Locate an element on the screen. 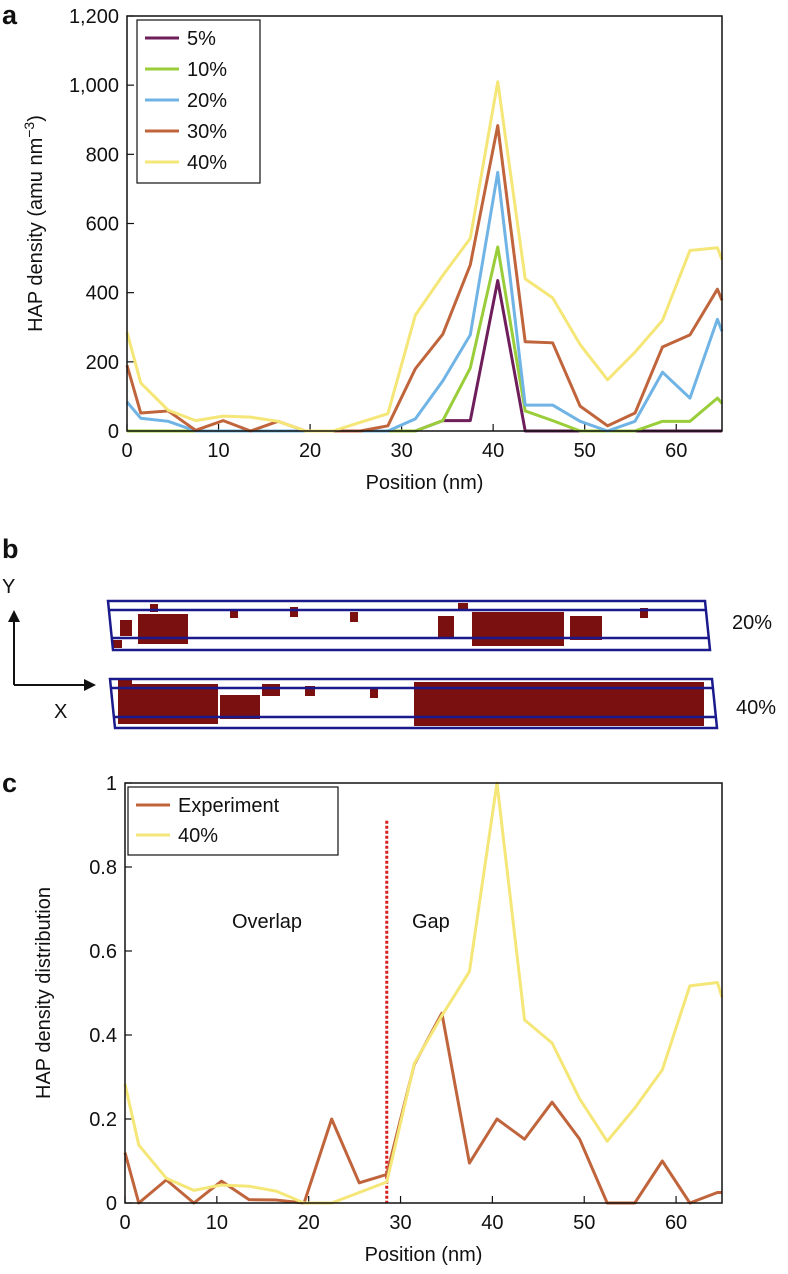 The image size is (788, 1274). particles is located at coordinates (408, 664).